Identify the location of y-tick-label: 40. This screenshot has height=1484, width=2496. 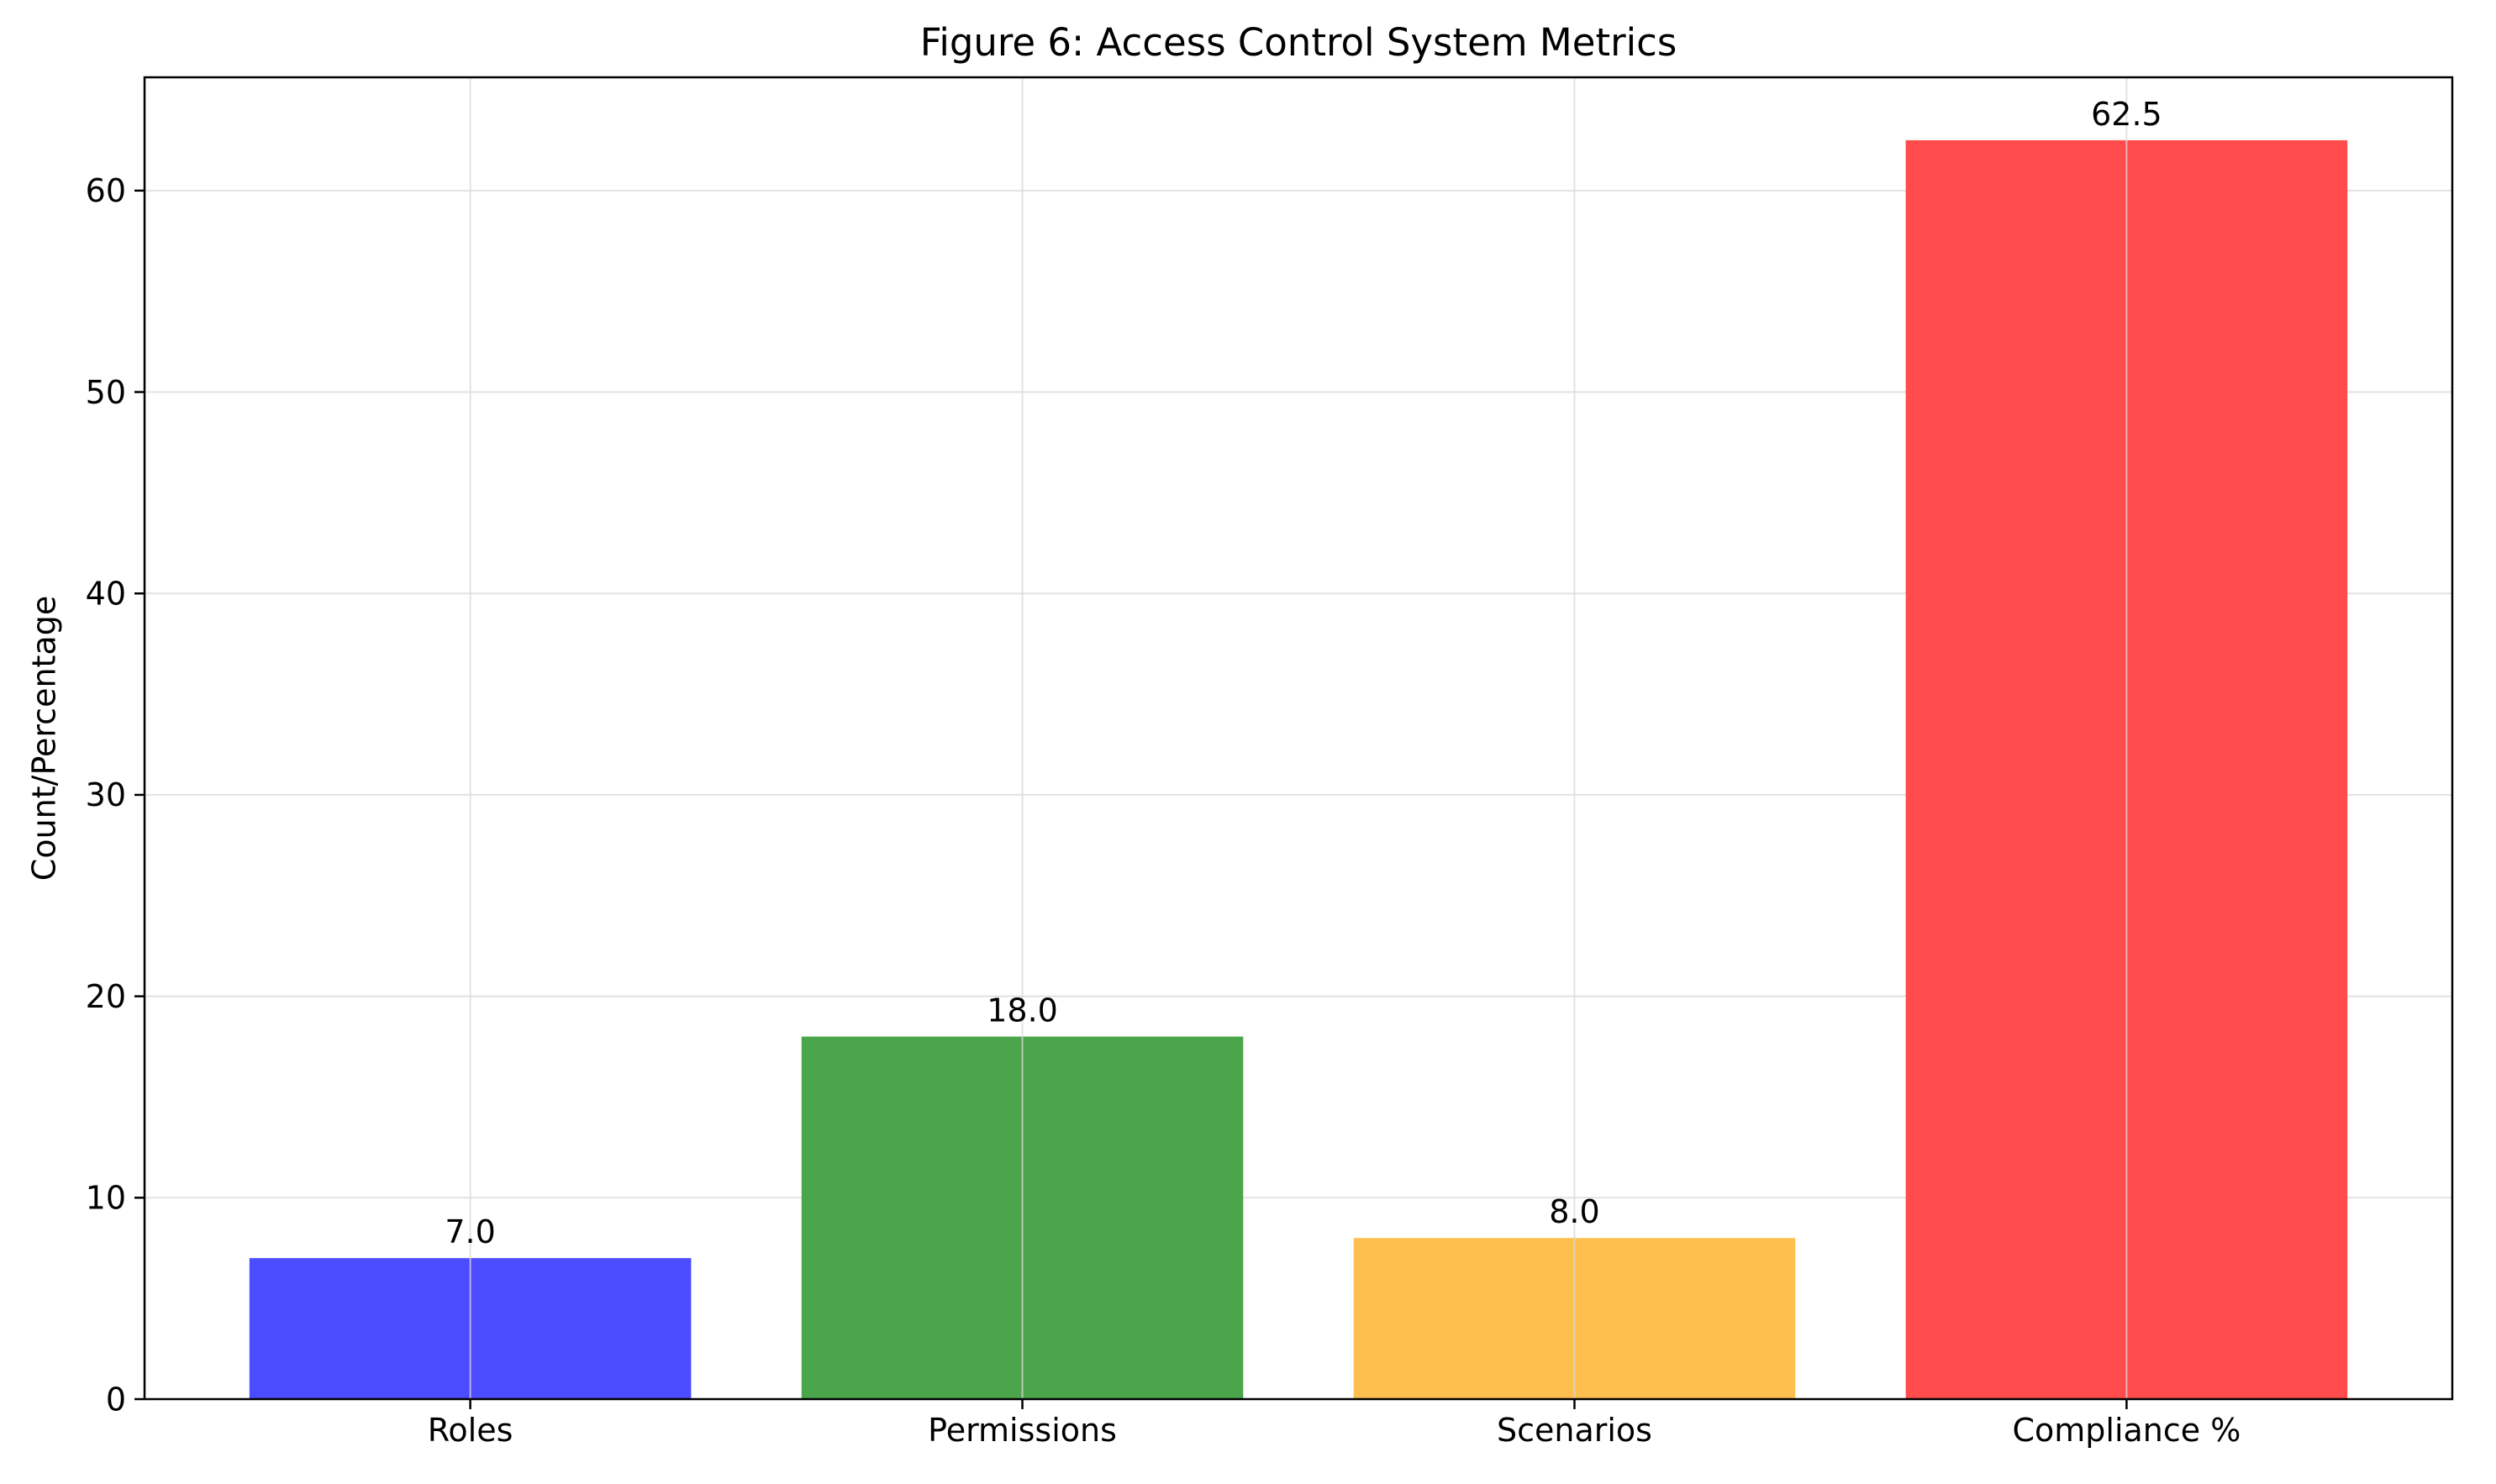
(106, 595).